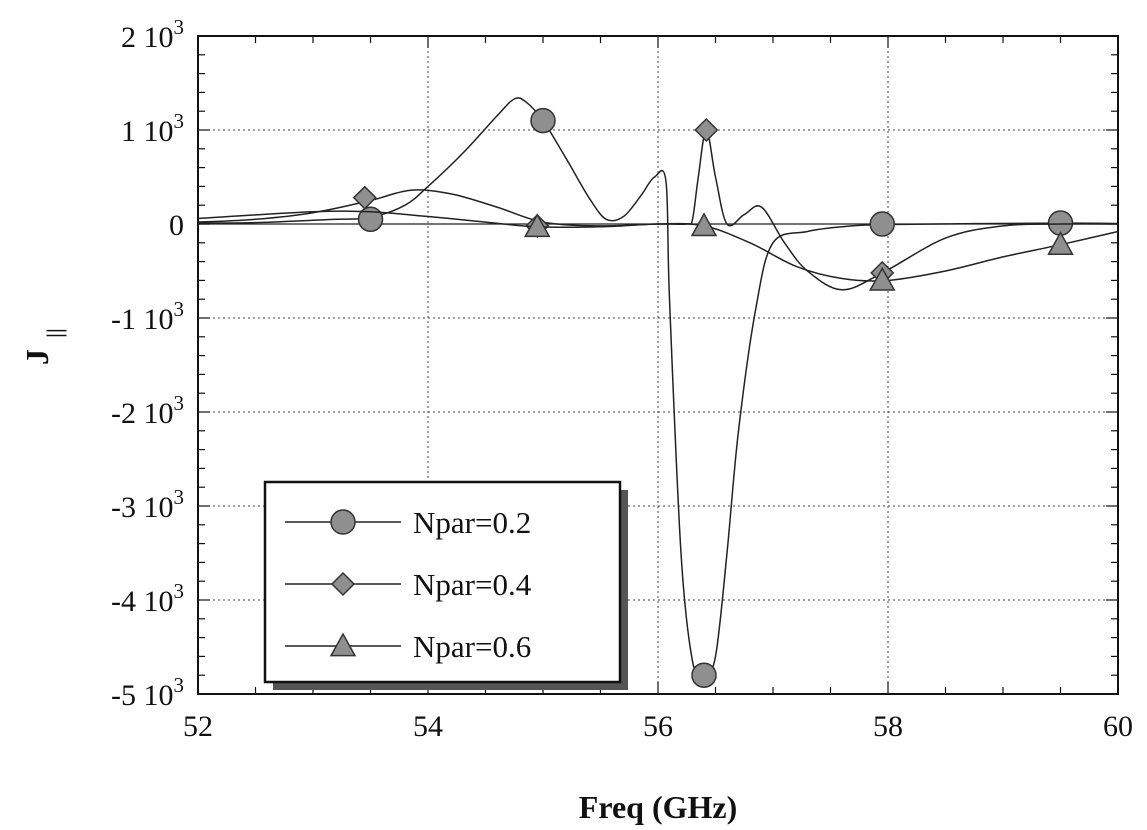 Image resolution: width=1147 pixels, height=830 pixels. Describe the element at coordinates (152, 128) in the screenshot. I see `y-tick-label: 1 103` at that location.